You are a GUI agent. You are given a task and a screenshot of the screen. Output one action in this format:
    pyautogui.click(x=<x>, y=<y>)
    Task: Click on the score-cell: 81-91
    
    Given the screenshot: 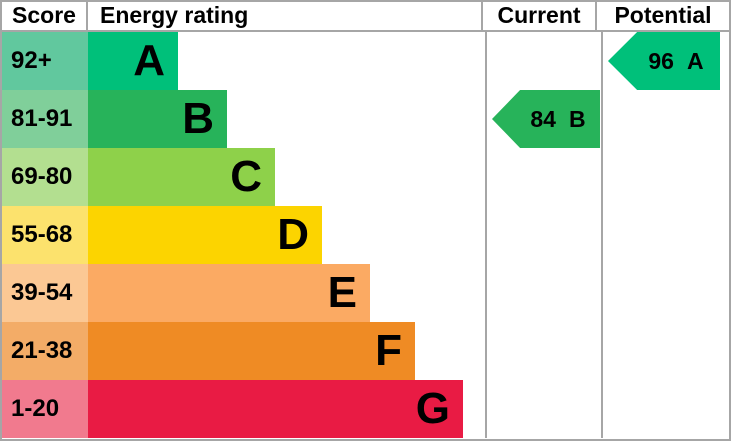 What is the action you would take?
    pyautogui.click(x=45, y=119)
    